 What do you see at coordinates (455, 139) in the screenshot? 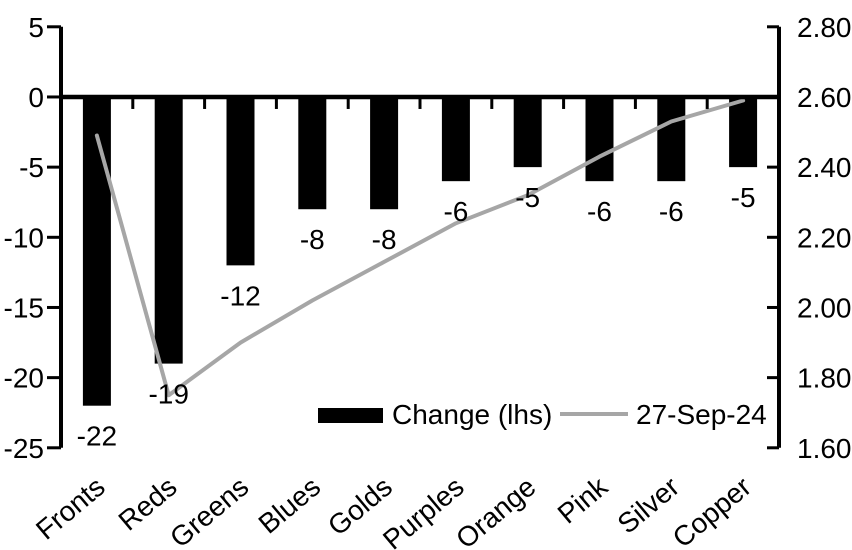
I see `bar-purples` at bounding box center [455, 139].